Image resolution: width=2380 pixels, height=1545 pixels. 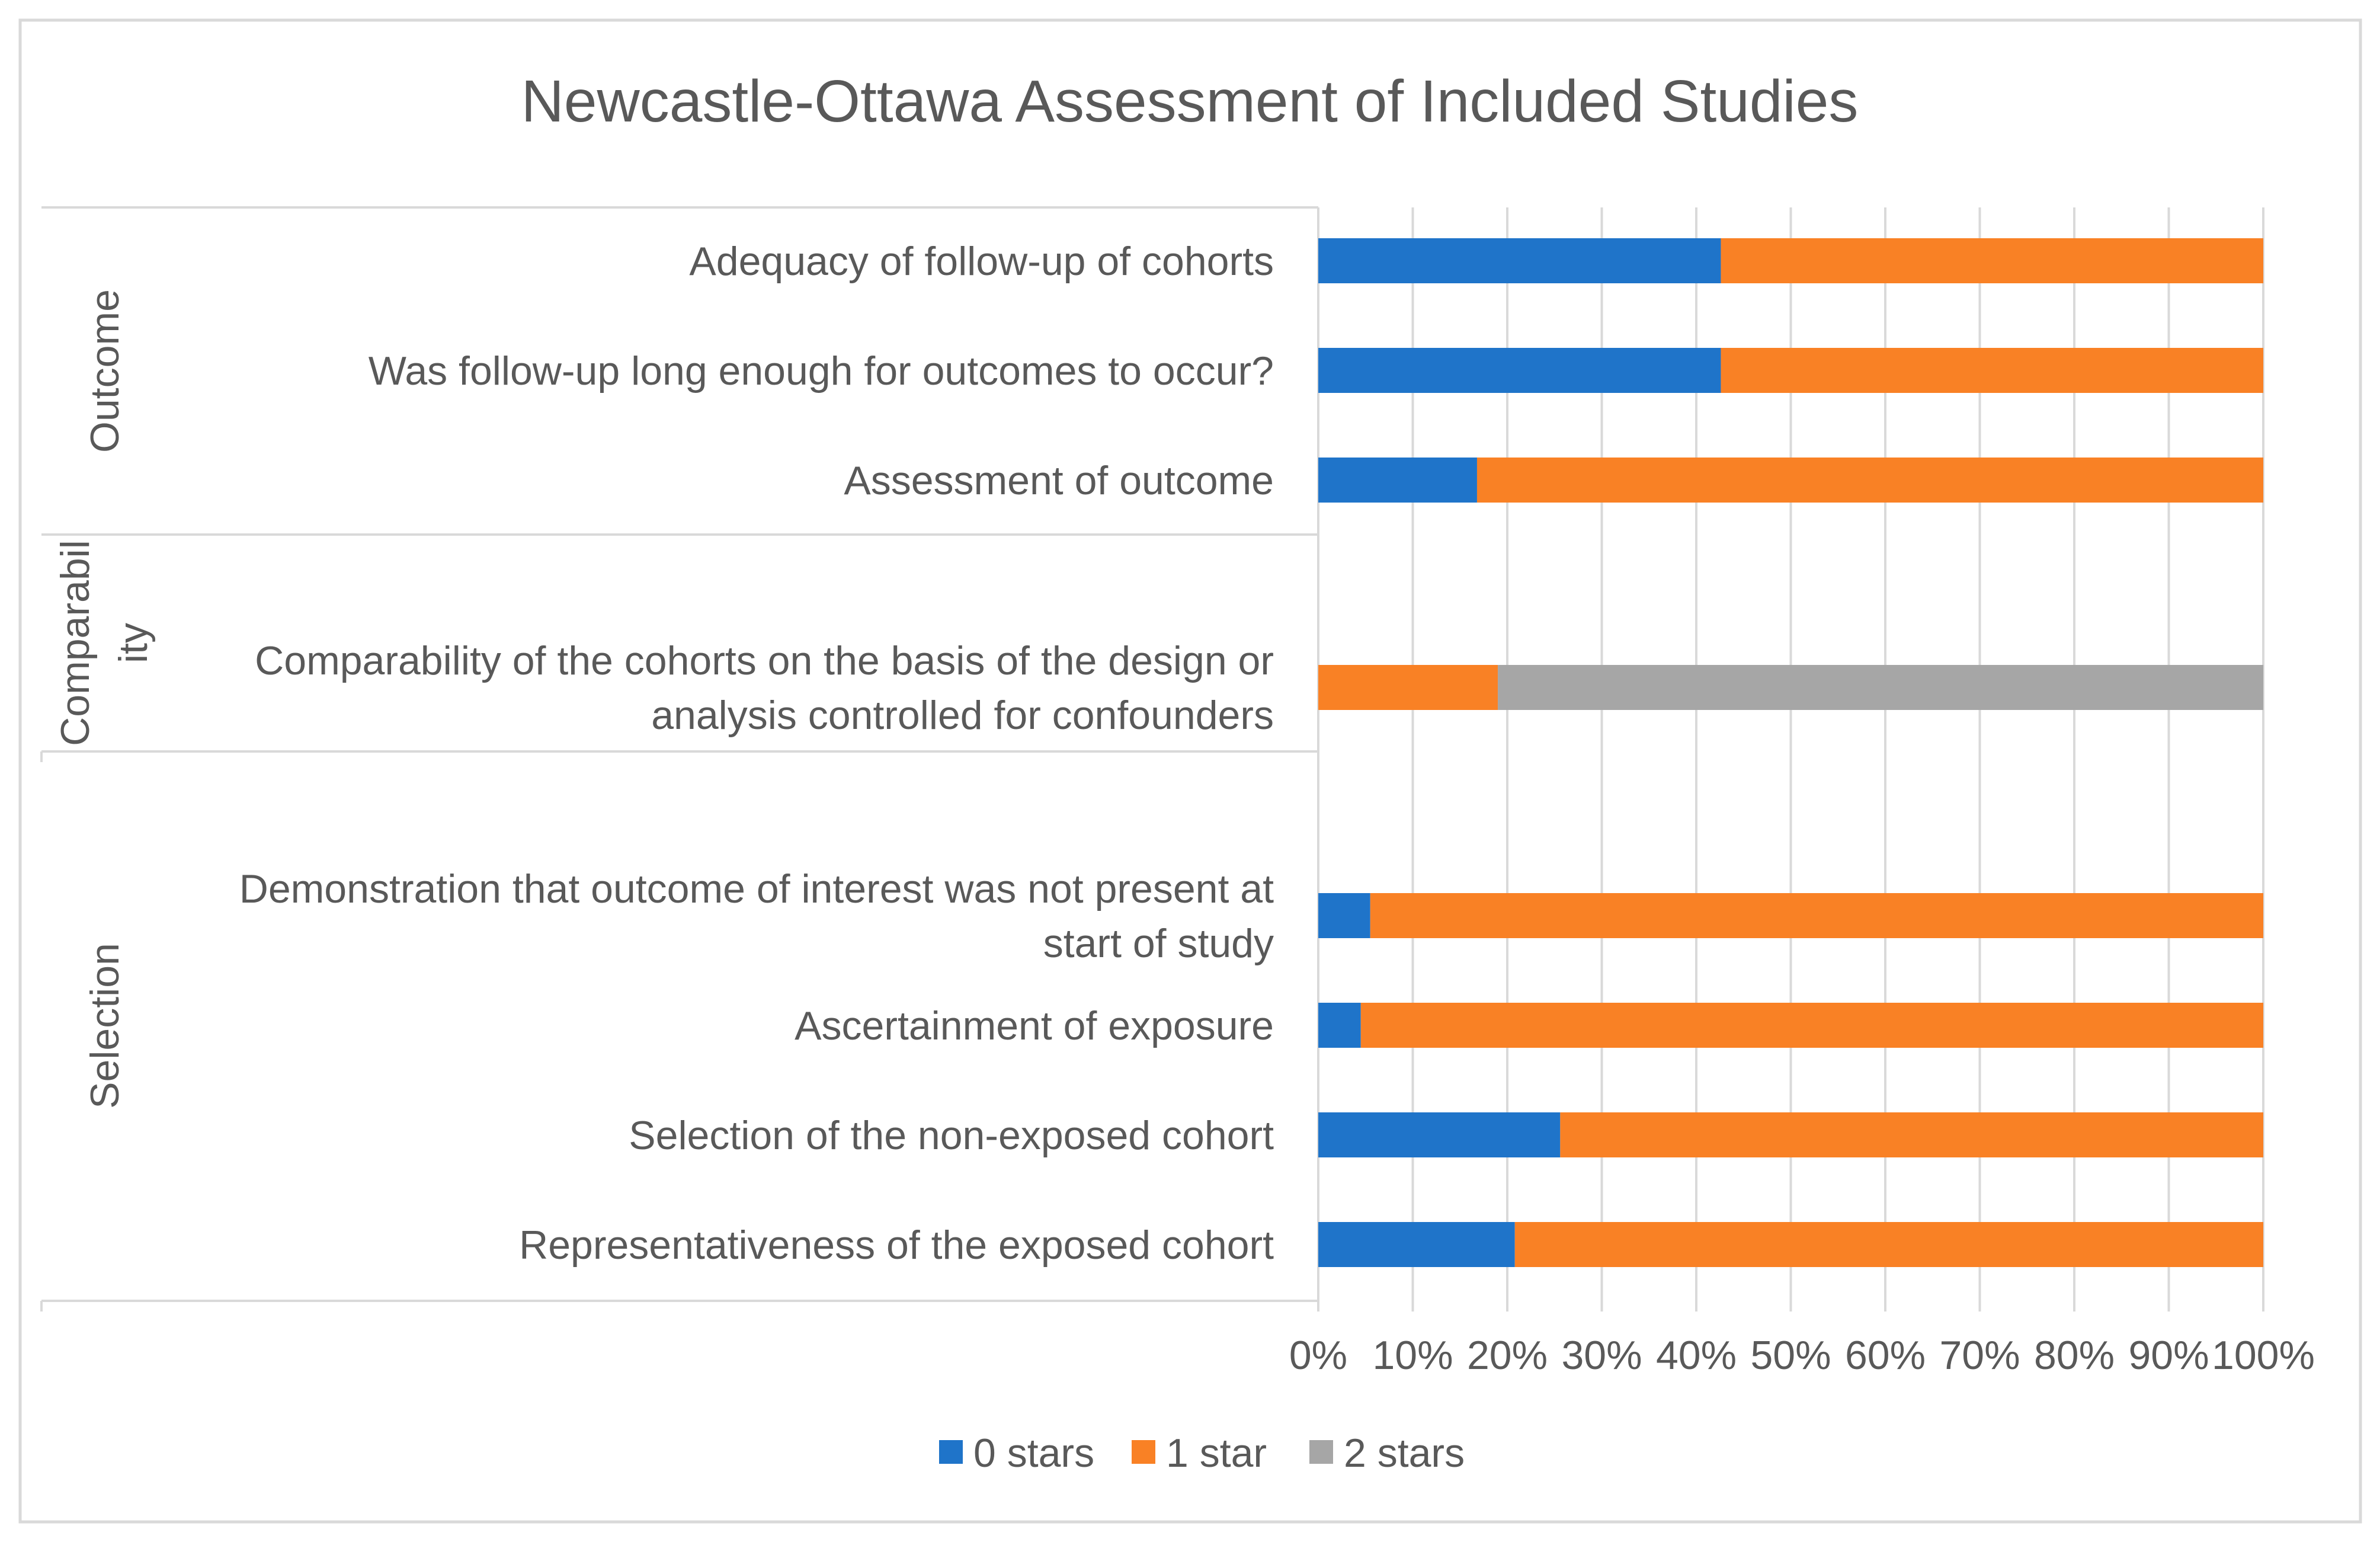 I want to click on bar-0-stars-adequacy-of-follow-up-of-cohorts, so click(x=1519, y=260).